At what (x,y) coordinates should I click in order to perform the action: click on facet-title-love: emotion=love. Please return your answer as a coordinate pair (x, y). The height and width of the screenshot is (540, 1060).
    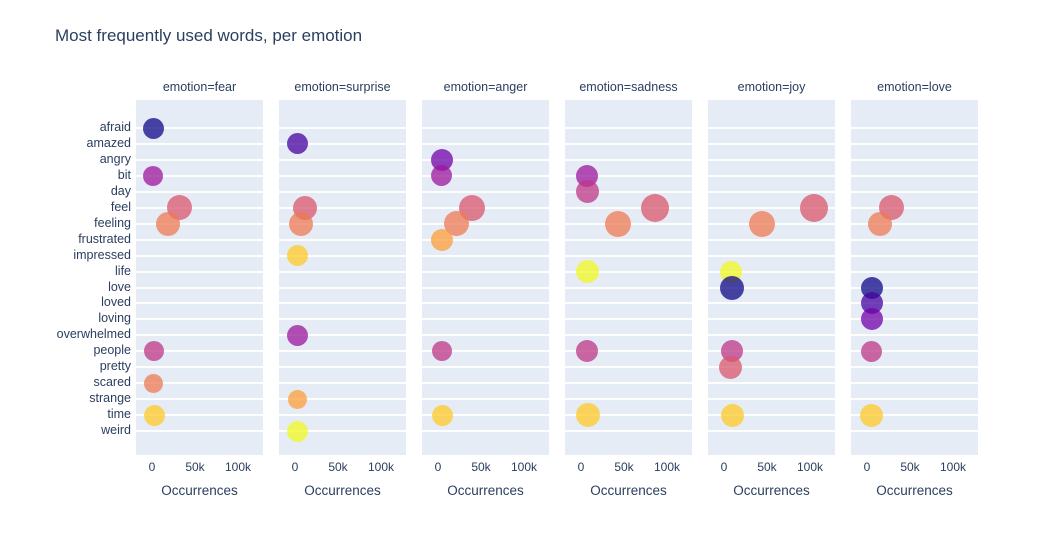
    Looking at the image, I should click on (914, 87).